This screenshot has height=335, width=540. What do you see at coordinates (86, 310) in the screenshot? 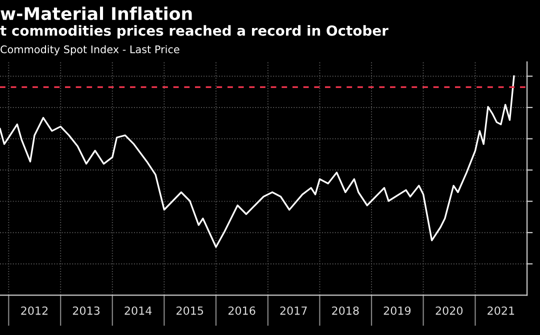
I see `x-tick-label: 2013` at bounding box center [86, 310].